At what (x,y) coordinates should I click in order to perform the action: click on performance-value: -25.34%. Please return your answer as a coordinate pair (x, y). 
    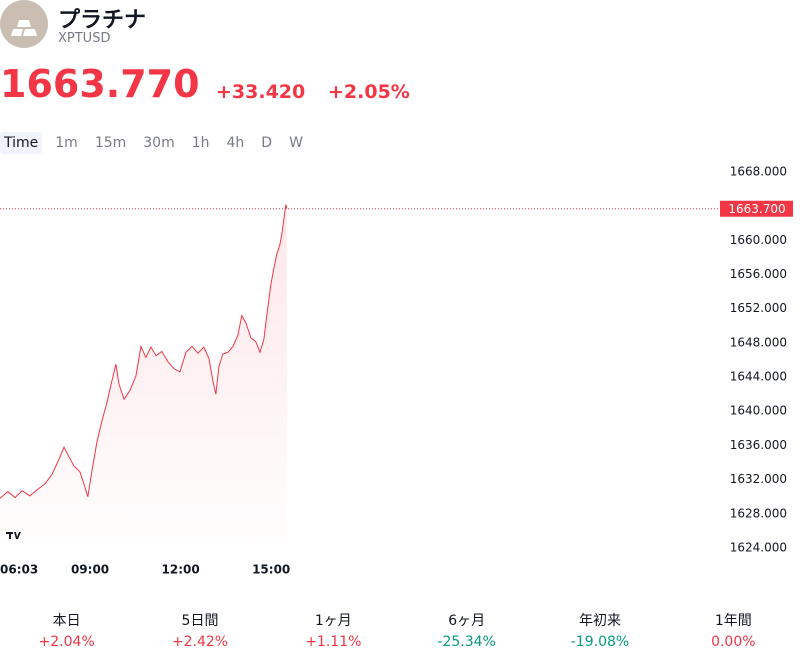
    Looking at the image, I should click on (466, 642).